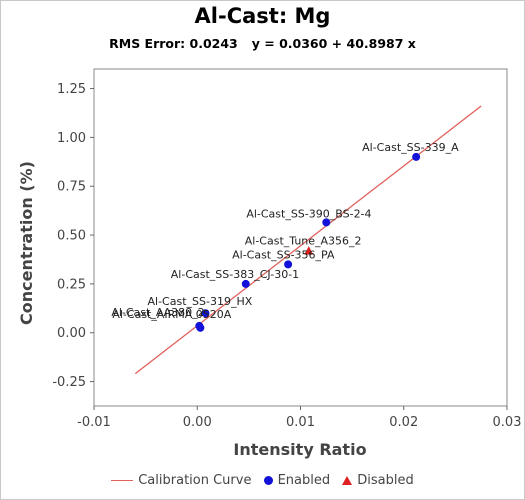 The image size is (525, 500). I want to click on x-axis-label: Intensity Ratio, so click(299, 449).